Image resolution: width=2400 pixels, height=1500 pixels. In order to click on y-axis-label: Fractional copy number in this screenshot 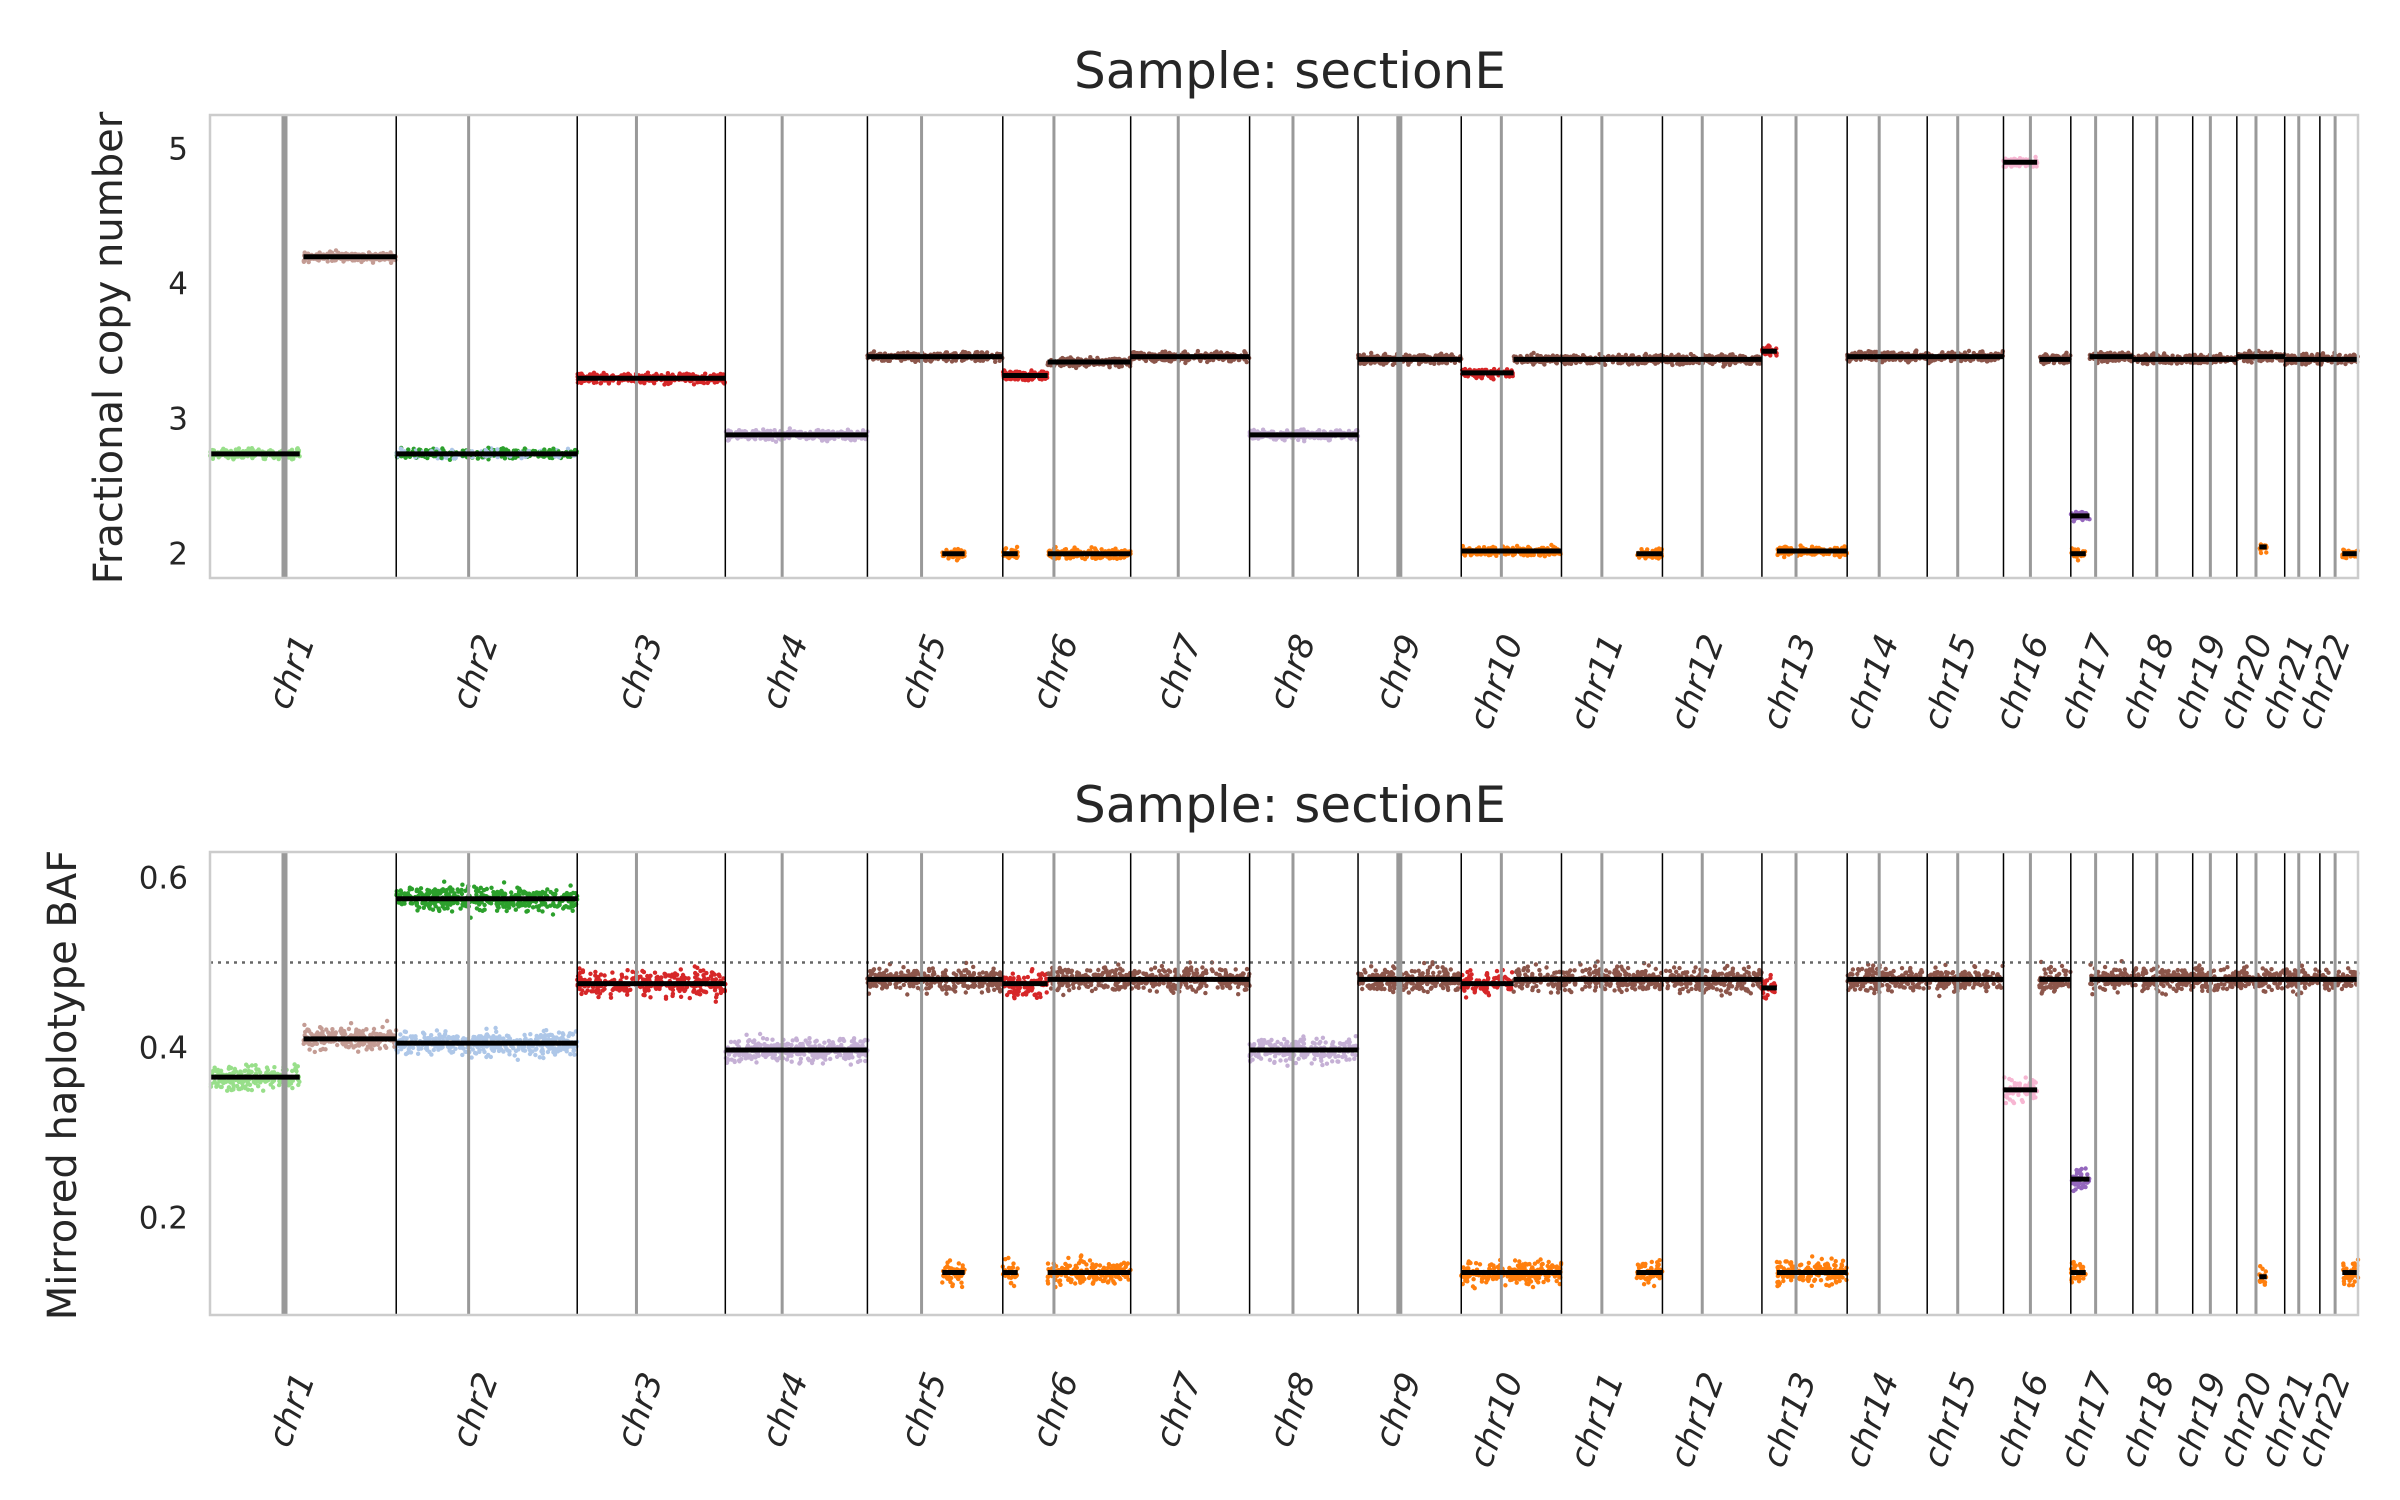, I will do `click(109, 347)`.